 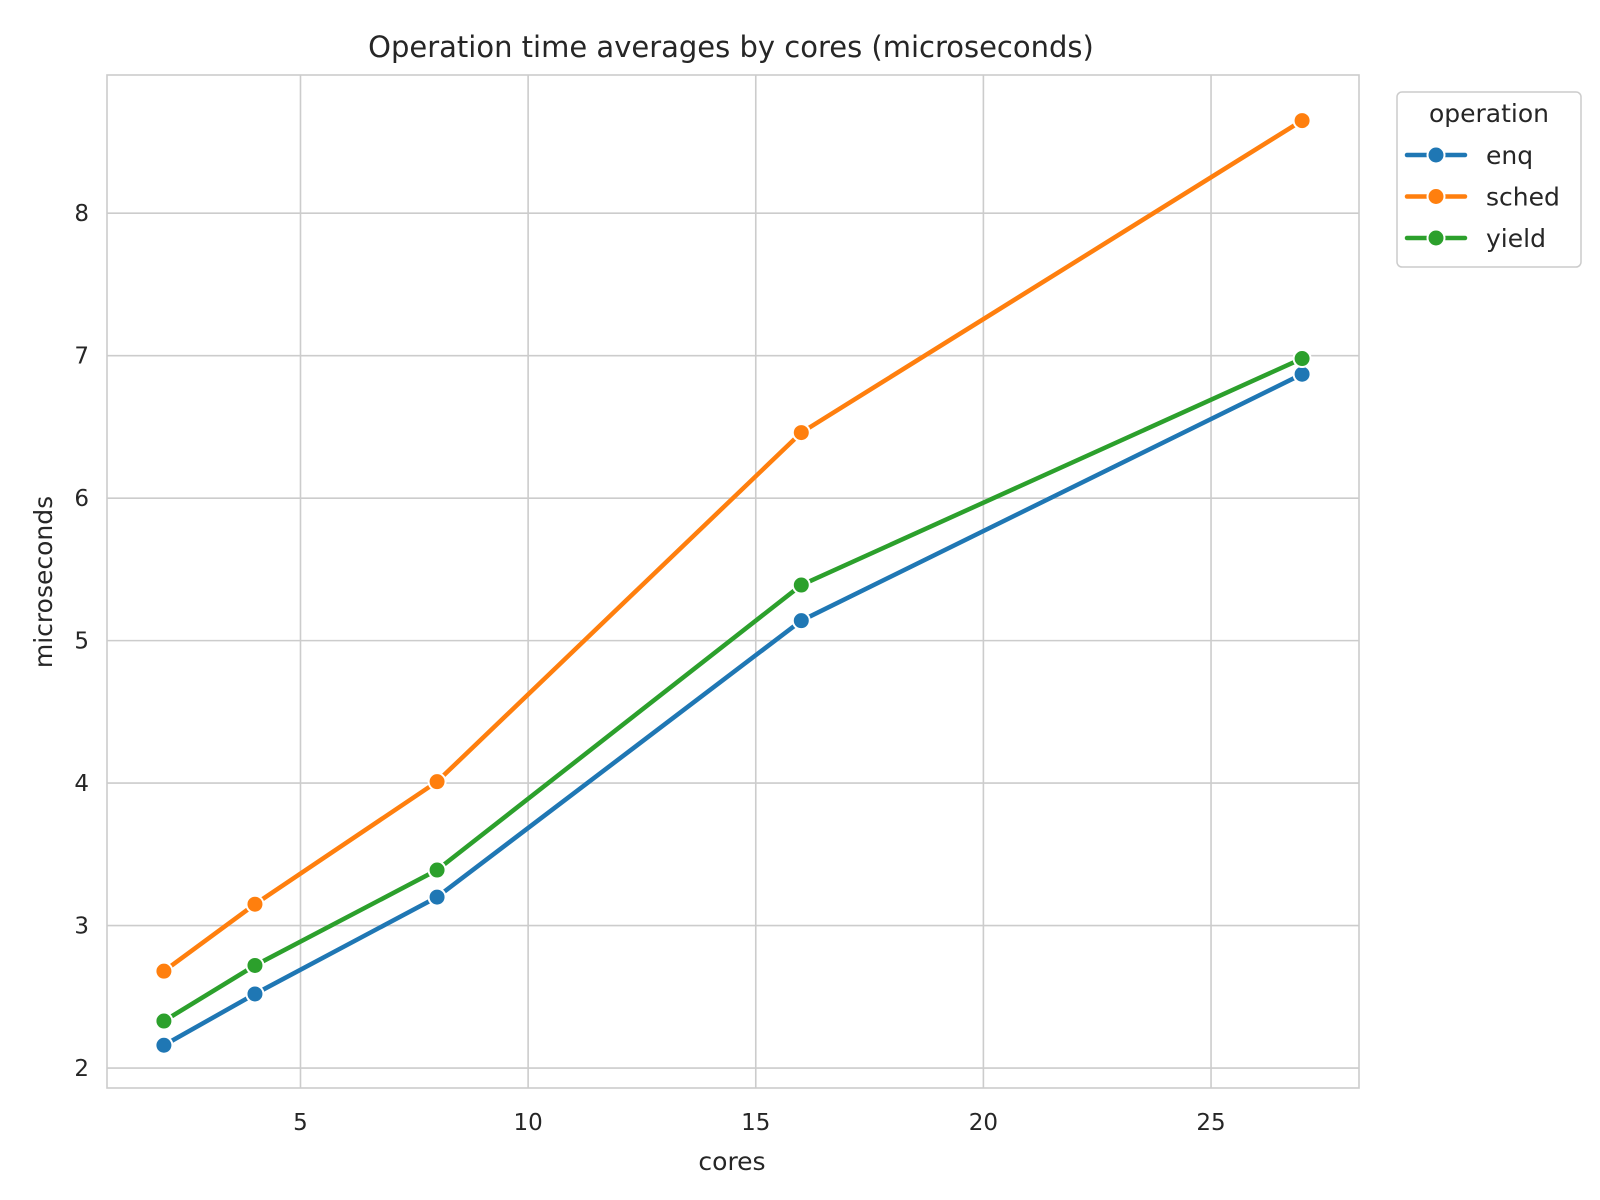 What do you see at coordinates (81, 1069) in the screenshot?
I see `y-tick-label: 2` at bounding box center [81, 1069].